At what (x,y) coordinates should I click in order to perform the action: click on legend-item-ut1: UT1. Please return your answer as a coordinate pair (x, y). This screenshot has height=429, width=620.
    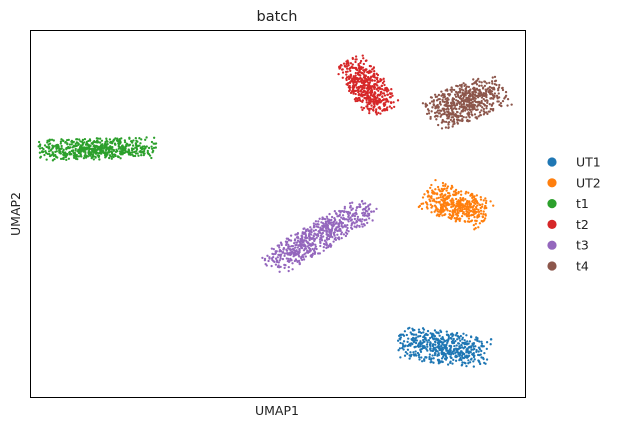
    Looking at the image, I should click on (574, 162).